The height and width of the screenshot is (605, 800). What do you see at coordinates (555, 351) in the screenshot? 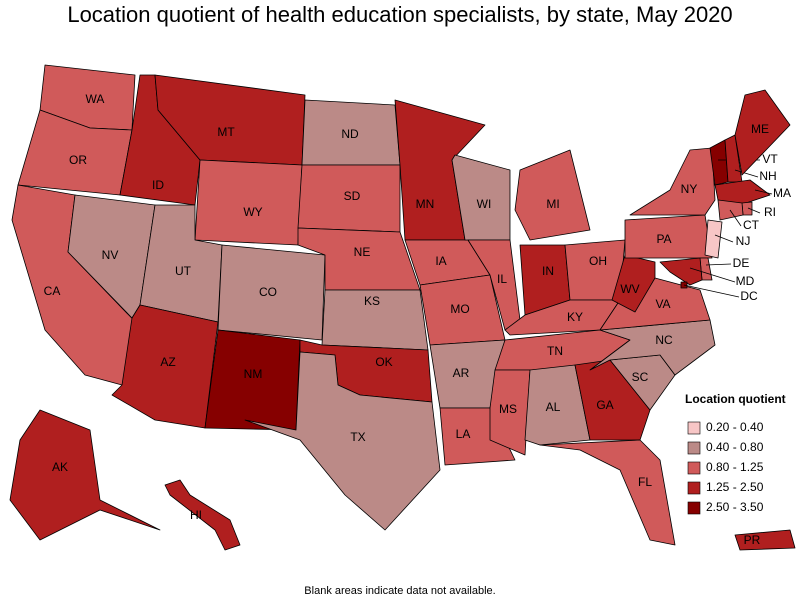
I see `state-label: TN` at bounding box center [555, 351].